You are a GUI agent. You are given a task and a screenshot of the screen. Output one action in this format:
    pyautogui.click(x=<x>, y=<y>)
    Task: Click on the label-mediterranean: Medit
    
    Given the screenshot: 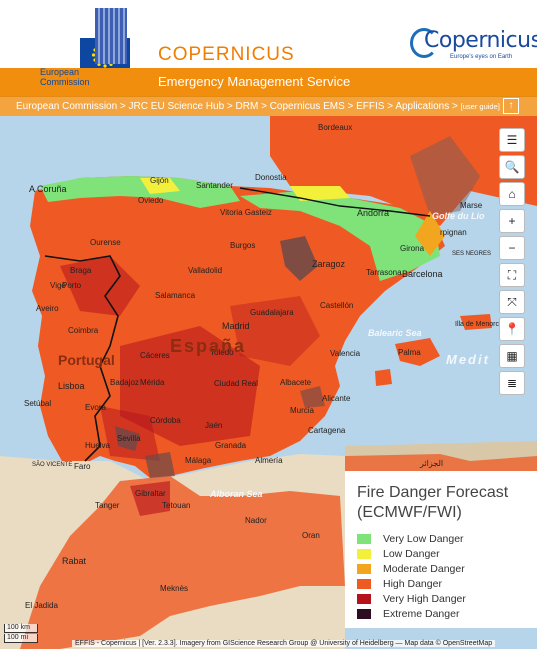 What is the action you would take?
    pyautogui.click(x=468, y=359)
    